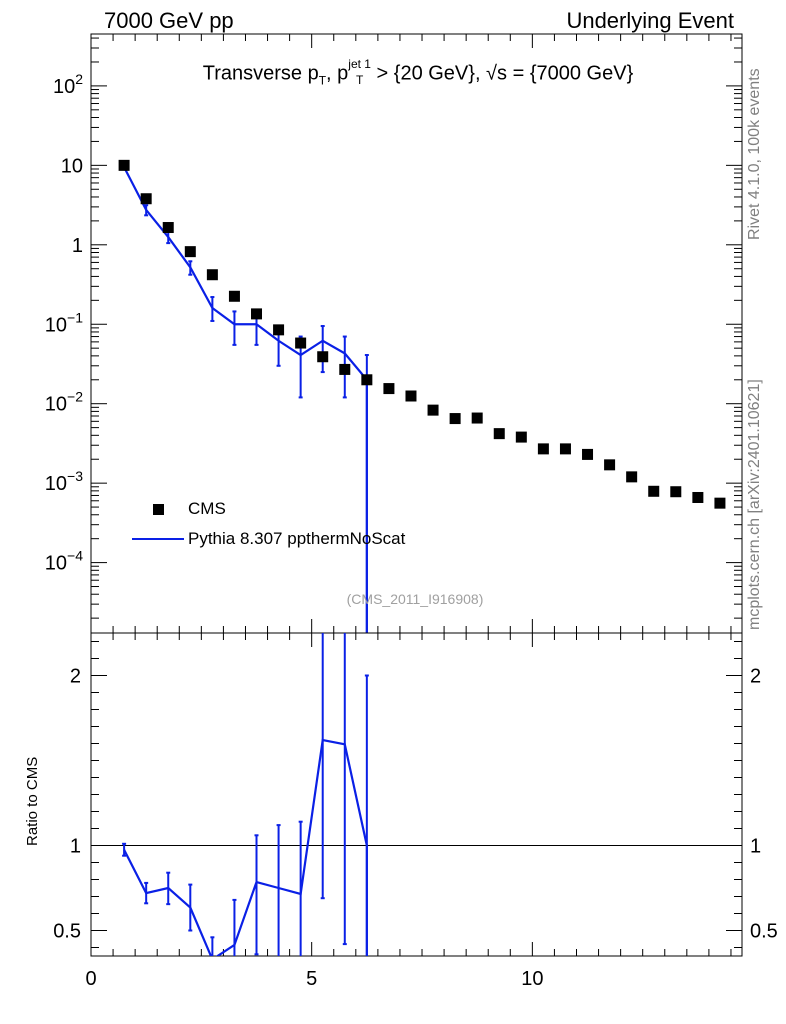 The image size is (786, 1024). Describe the element at coordinates (77, 246) in the screenshot. I see `y-tick-label: 1` at that location.